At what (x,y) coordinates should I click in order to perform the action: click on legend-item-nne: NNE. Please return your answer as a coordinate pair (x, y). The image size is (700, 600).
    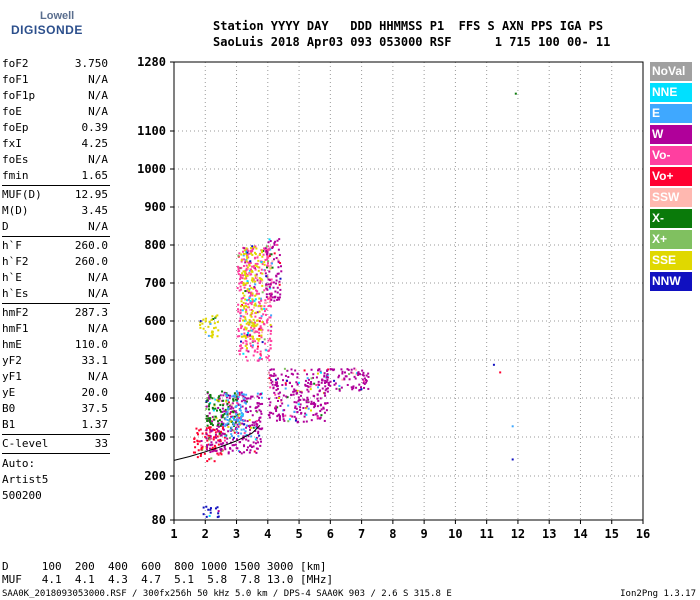
    Looking at the image, I should click on (671, 92).